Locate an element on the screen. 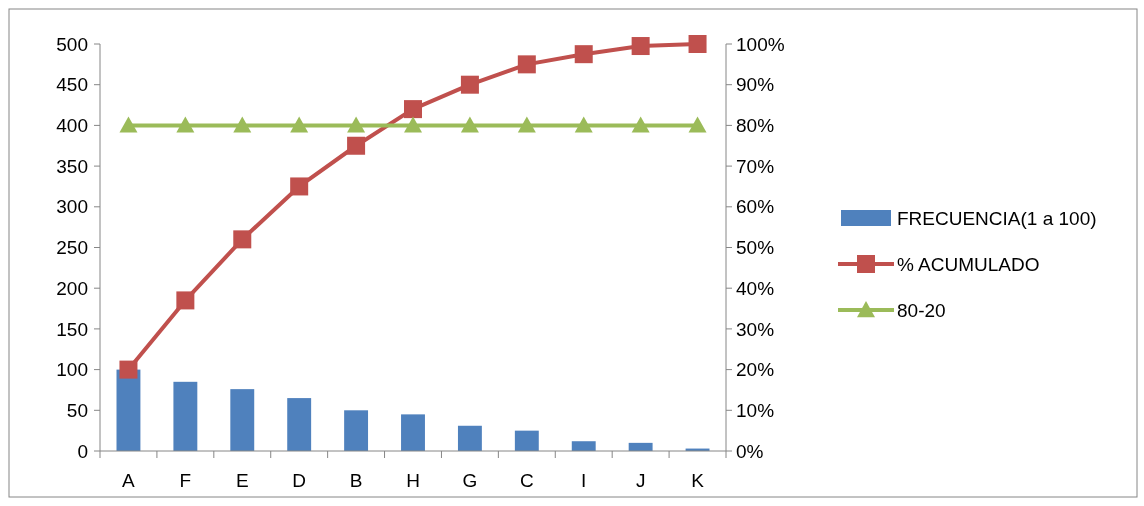 The height and width of the screenshot is (506, 1144). y-tick-label: 250 is located at coordinates (72, 248).